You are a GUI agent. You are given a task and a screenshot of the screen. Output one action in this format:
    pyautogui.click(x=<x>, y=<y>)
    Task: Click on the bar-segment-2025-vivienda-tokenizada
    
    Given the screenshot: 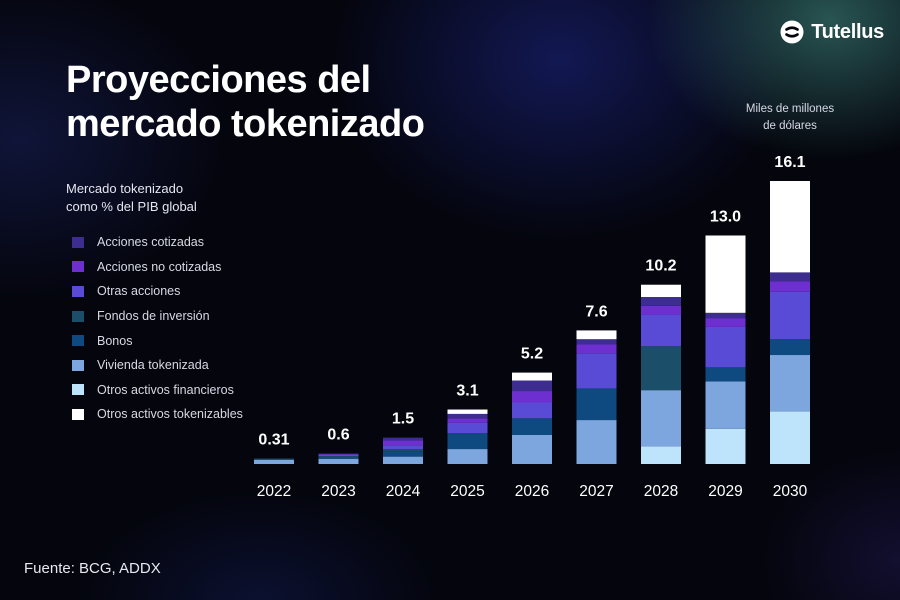 What is the action you would take?
    pyautogui.click(x=467, y=456)
    